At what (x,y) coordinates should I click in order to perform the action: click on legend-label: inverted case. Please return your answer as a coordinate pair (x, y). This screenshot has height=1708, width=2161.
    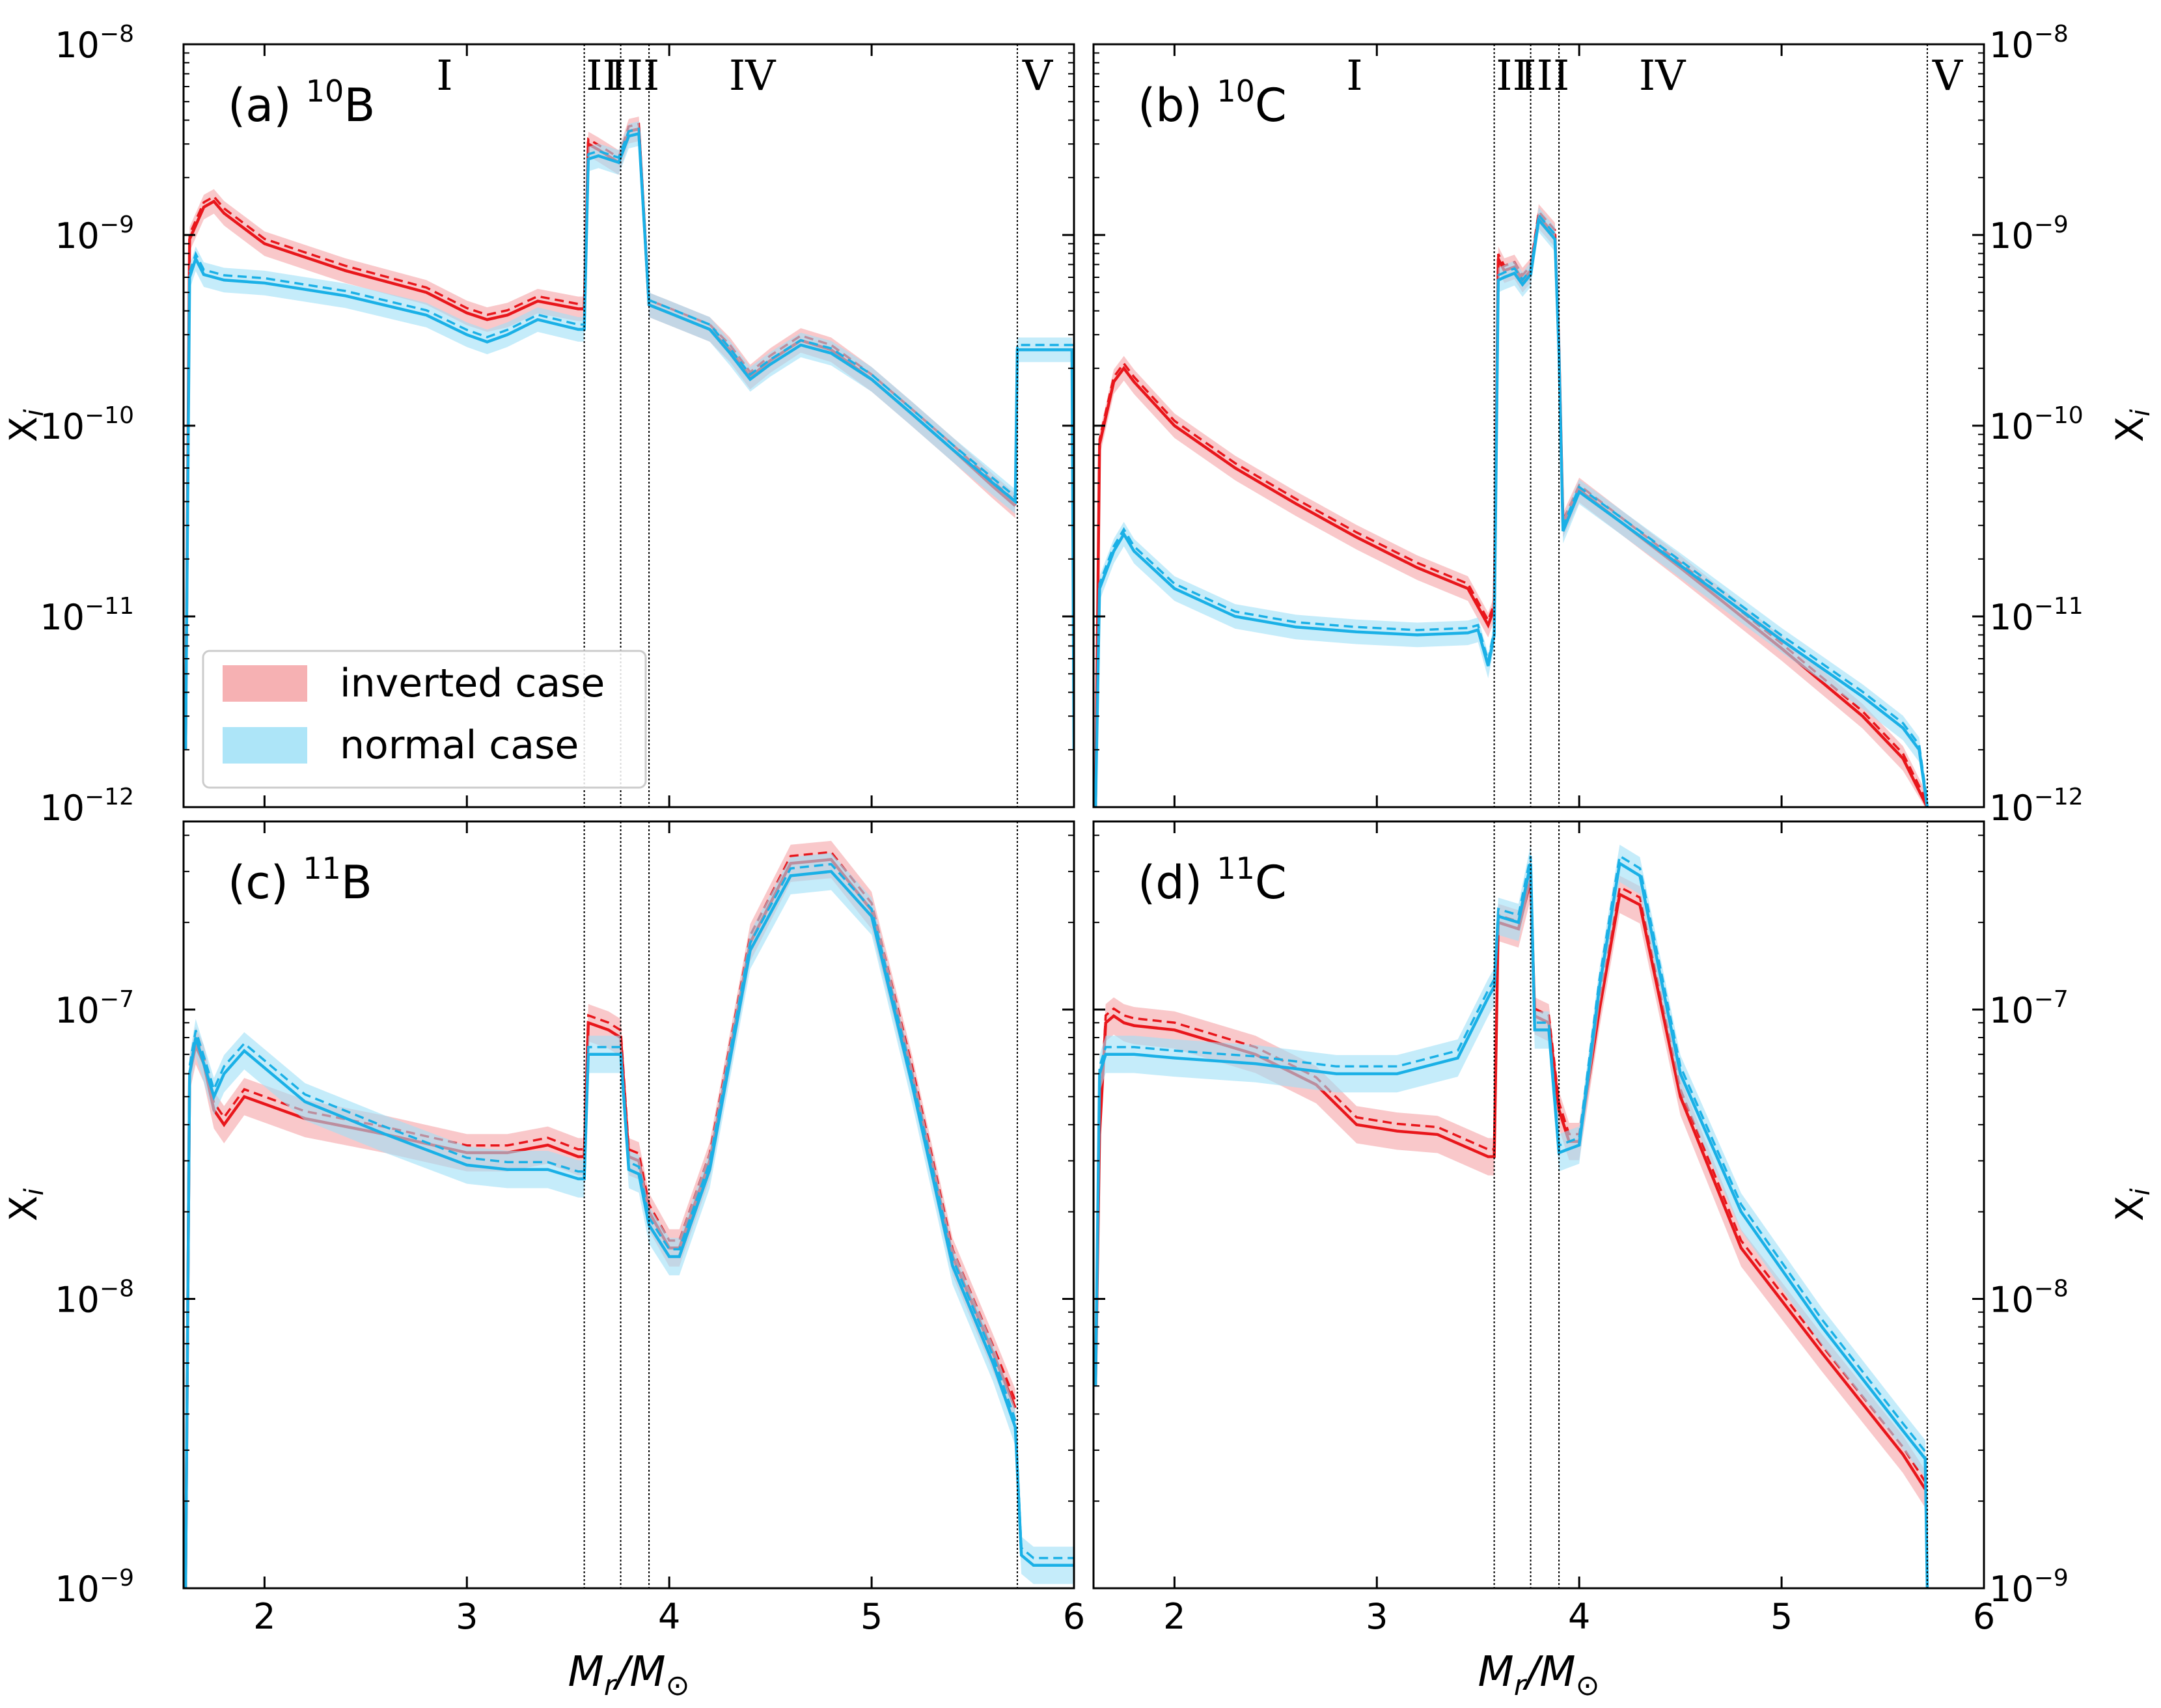
    Looking at the image, I should click on (472, 683).